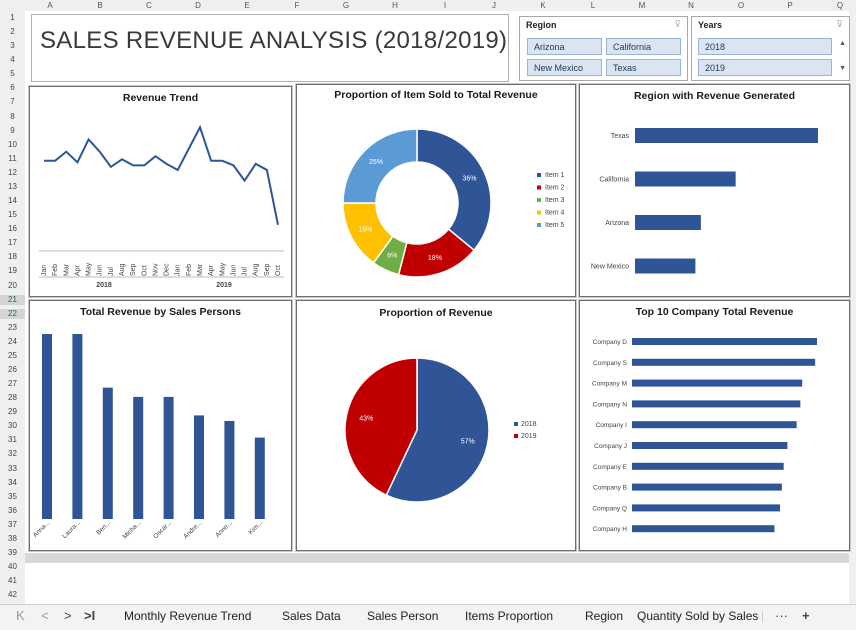  What do you see at coordinates (50, 5) in the screenshot?
I see `column-header: A` at bounding box center [50, 5].